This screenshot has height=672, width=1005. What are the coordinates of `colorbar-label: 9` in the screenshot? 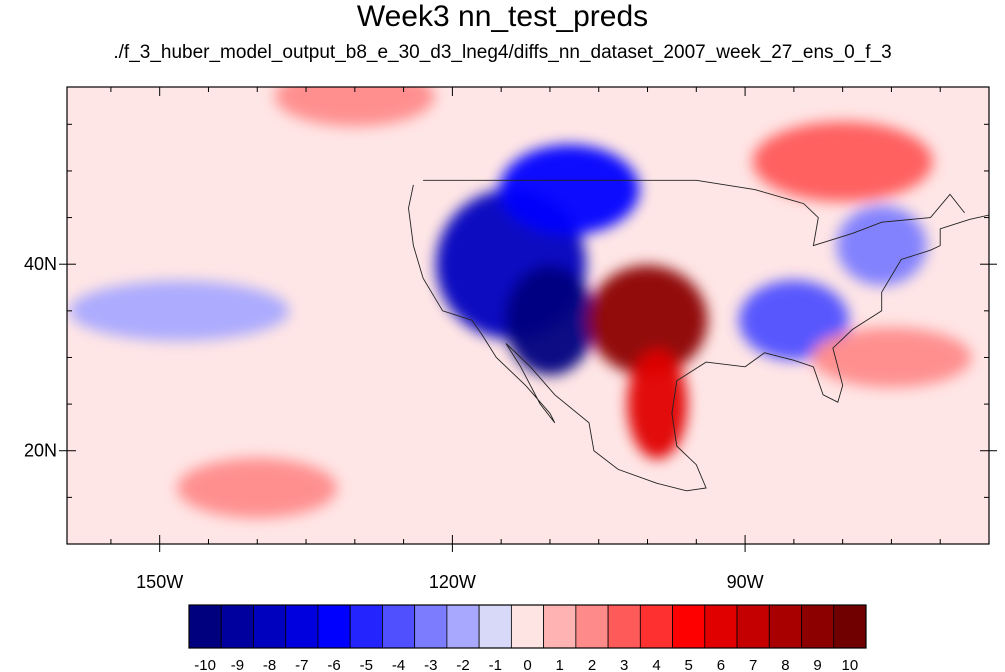 It's located at (817, 664).